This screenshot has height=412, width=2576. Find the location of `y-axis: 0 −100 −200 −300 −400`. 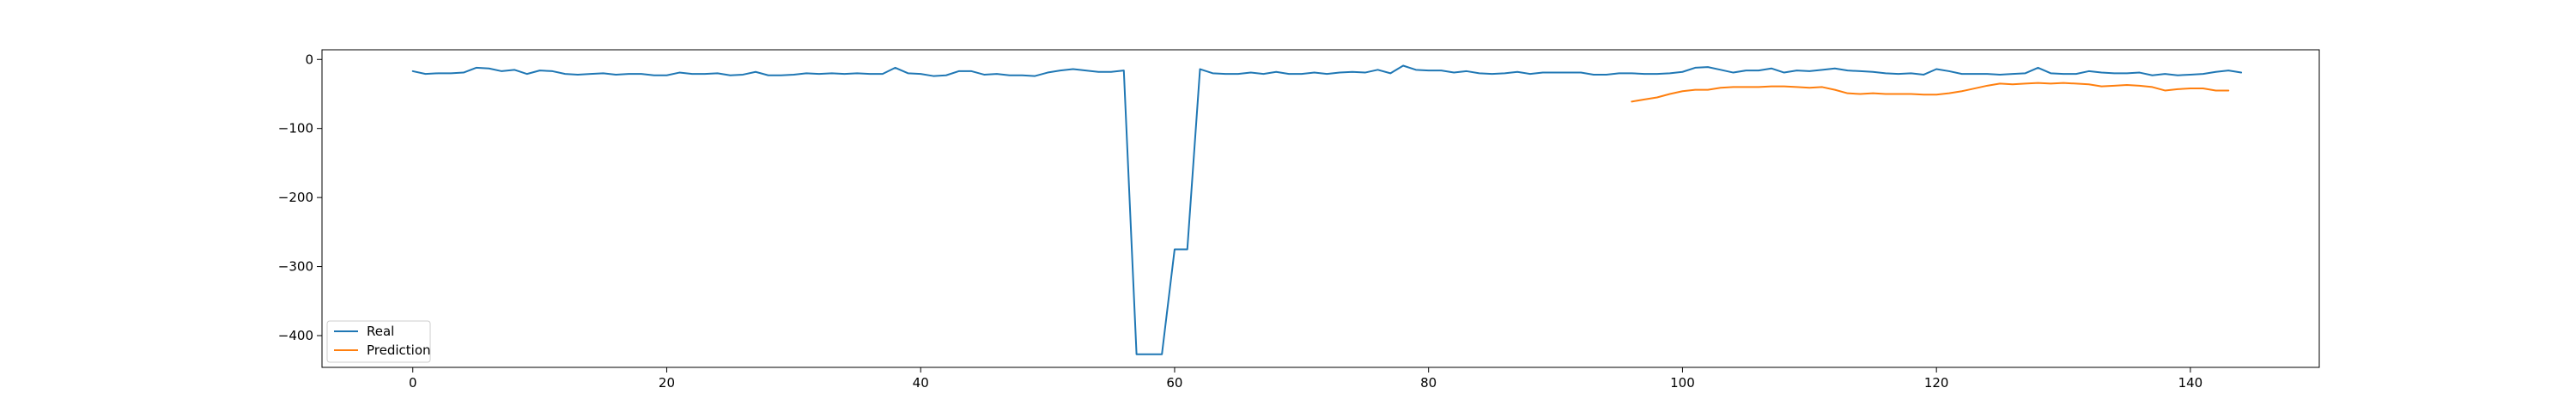

y-axis: 0 −100 −200 −300 −400 is located at coordinates (300, 197).